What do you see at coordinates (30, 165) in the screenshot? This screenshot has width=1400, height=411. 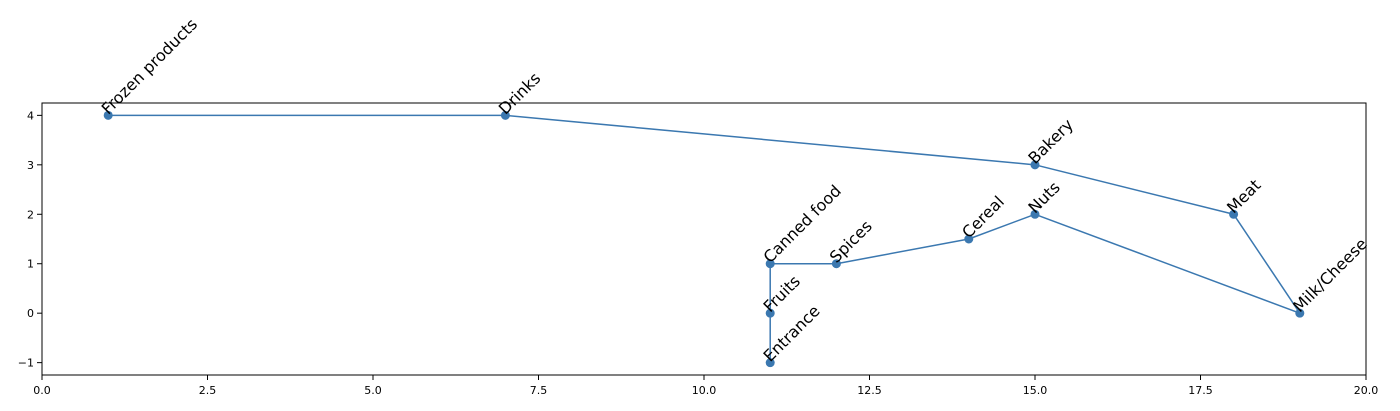 I see `y-tick-label: 3` at bounding box center [30, 165].